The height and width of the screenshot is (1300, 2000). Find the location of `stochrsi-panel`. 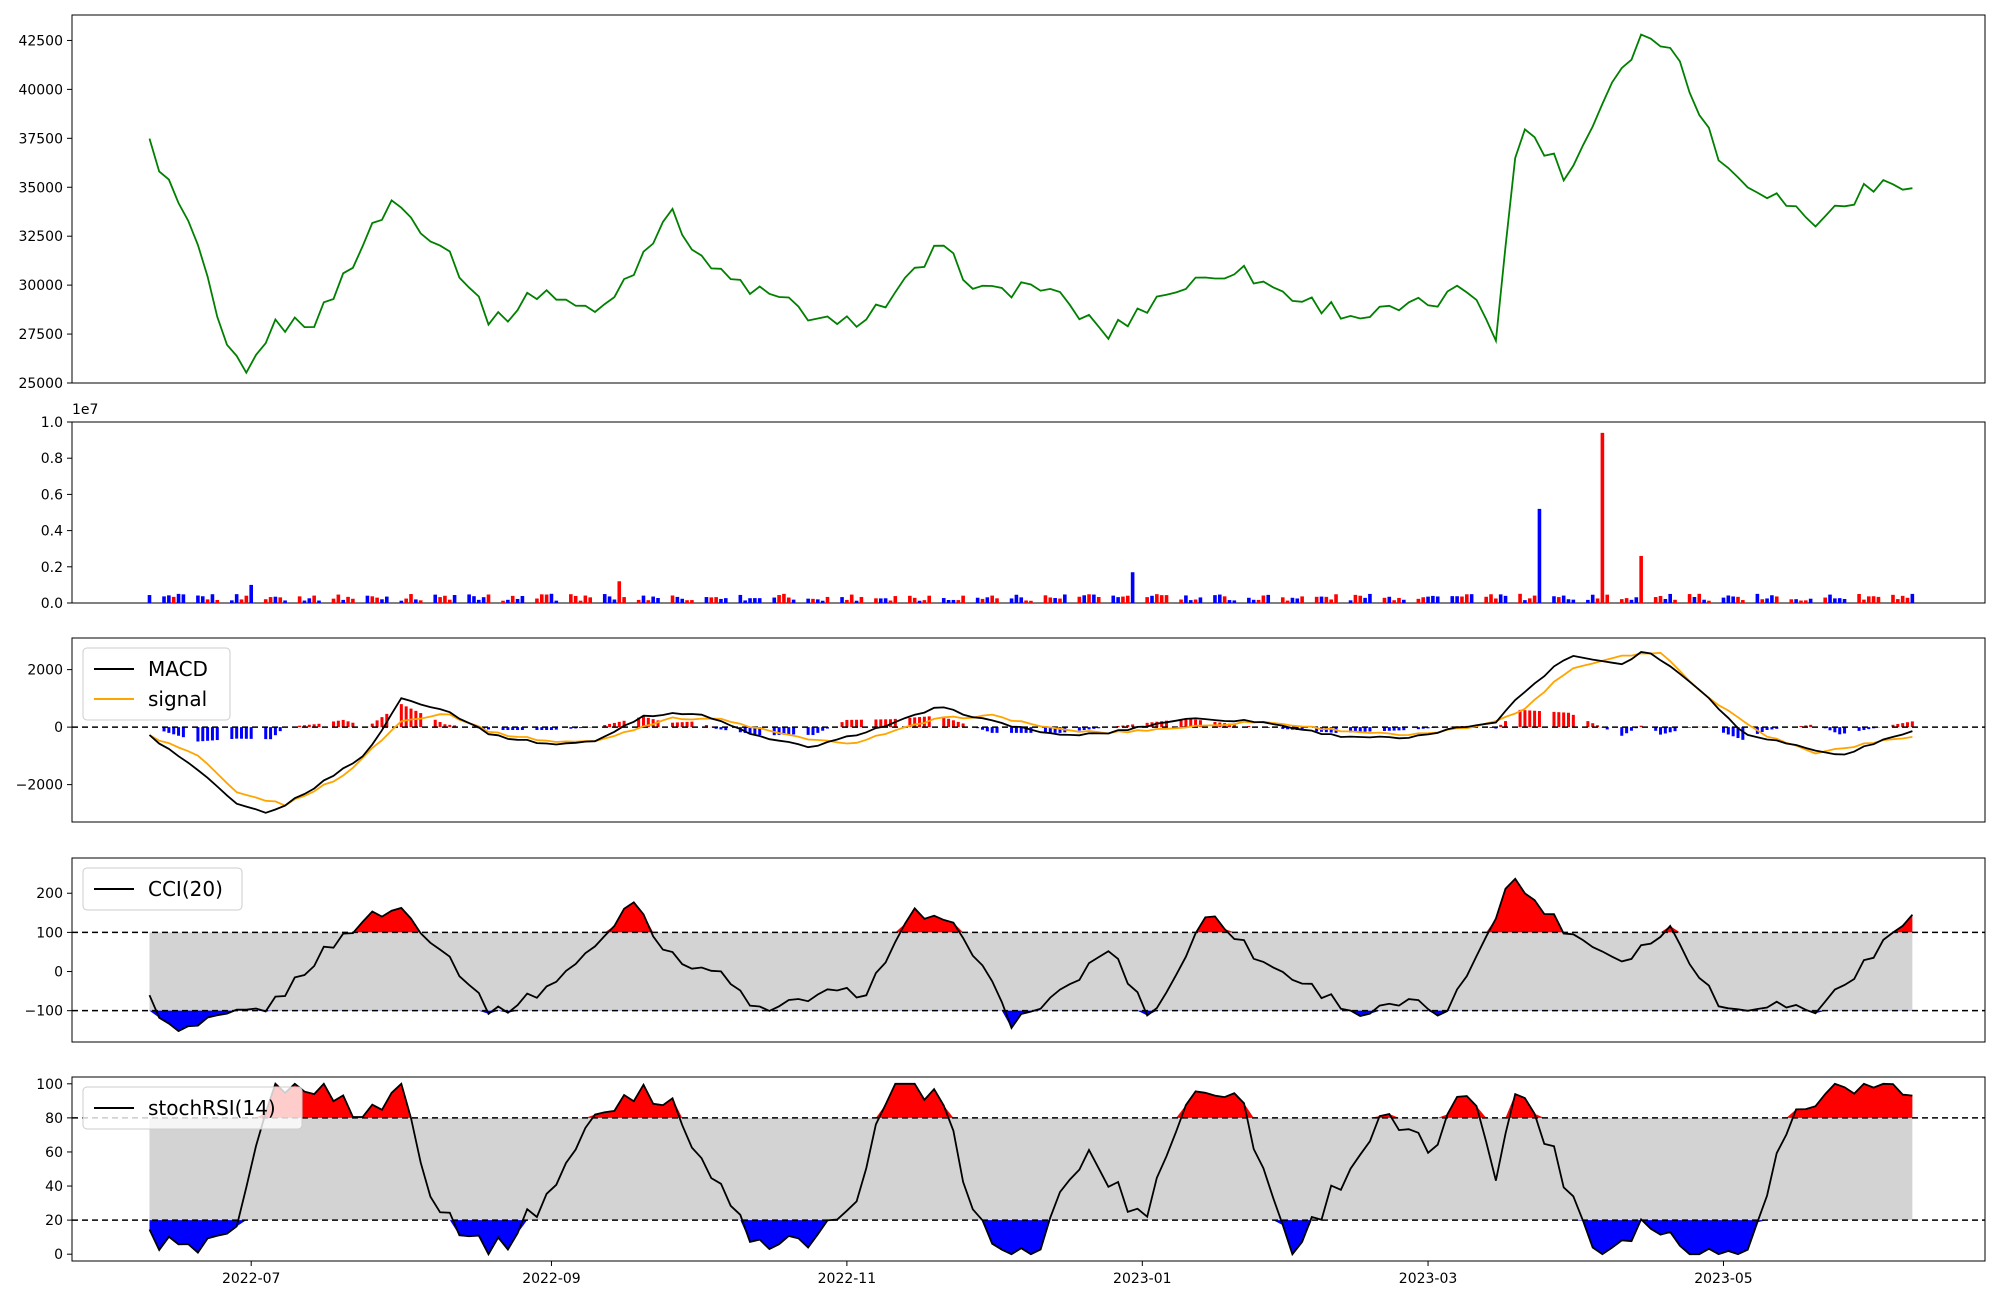

stochrsi-panel is located at coordinates (1028, 1169).